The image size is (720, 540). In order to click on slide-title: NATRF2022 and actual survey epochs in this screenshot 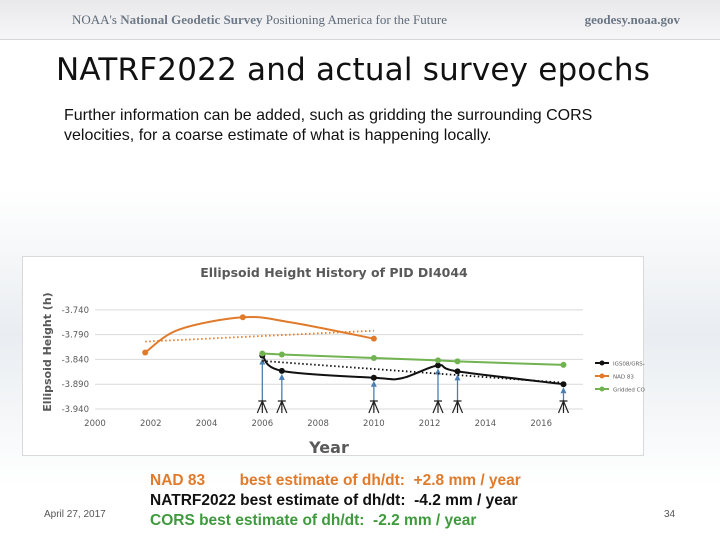, I will do `click(353, 70)`.